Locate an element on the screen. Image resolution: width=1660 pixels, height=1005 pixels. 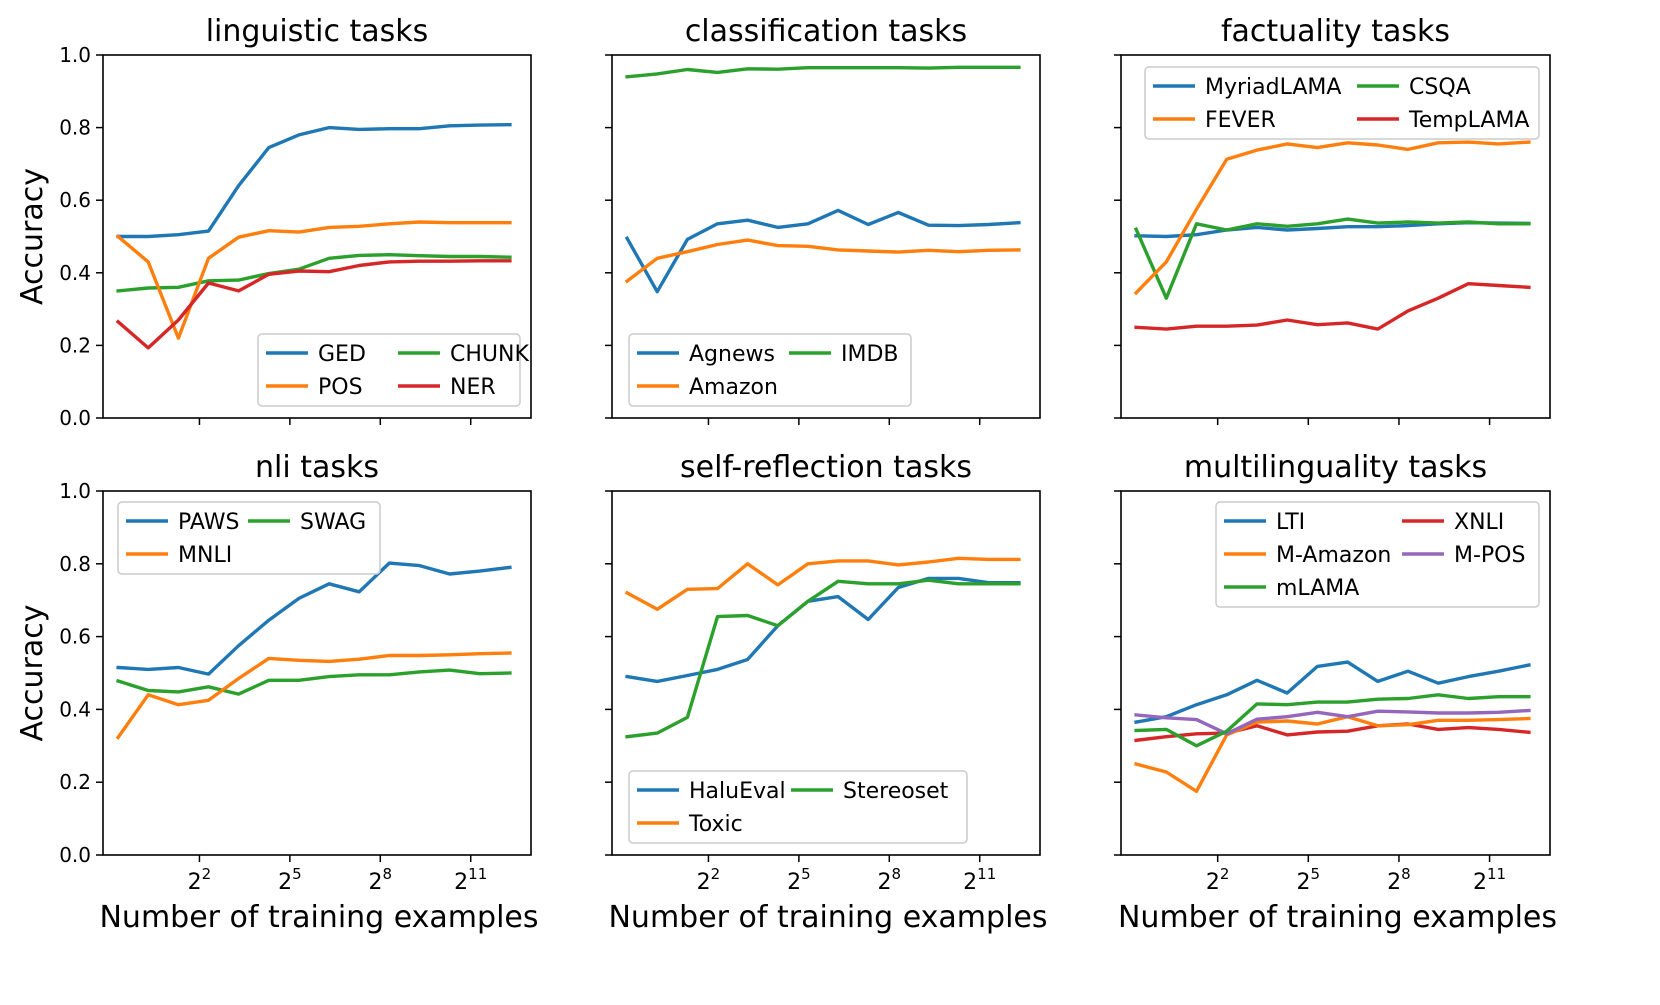
series-line-FEVER is located at coordinates (1332, 218).